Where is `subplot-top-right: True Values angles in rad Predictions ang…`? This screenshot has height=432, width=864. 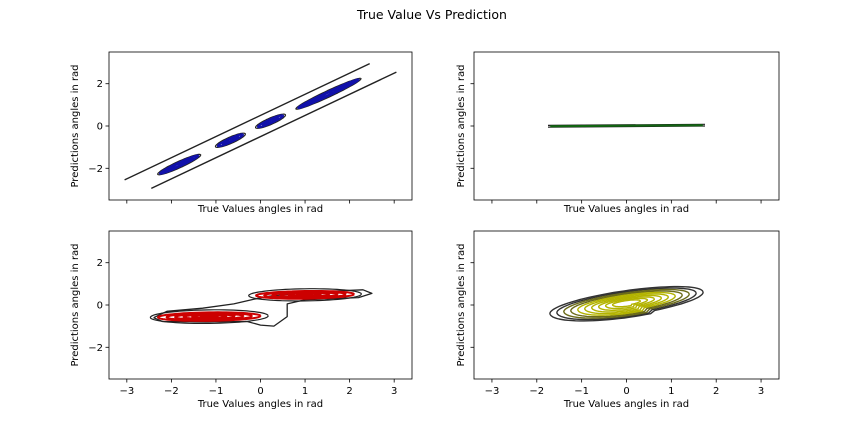 subplot-top-right: True Values angles in rad Predictions ang… is located at coordinates (618, 133).